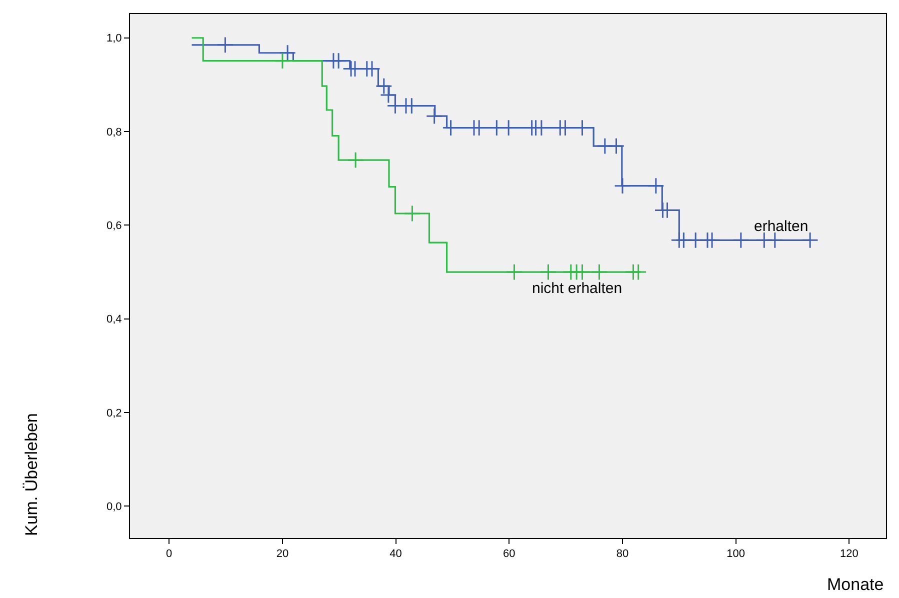  I want to click on y-tick-label: 0,8, so click(114, 132).